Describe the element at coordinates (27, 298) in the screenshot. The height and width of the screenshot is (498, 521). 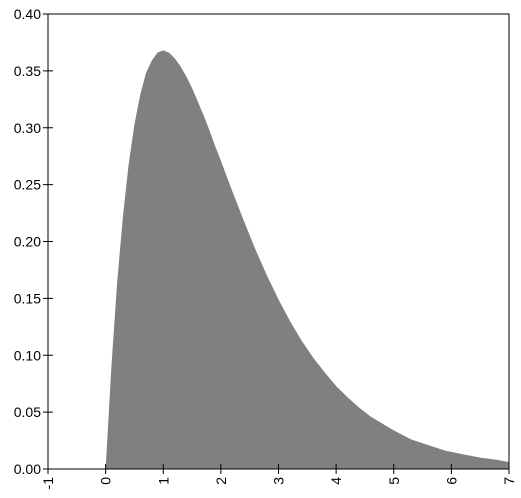
I see `y-tick-label: 0.15` at that location.